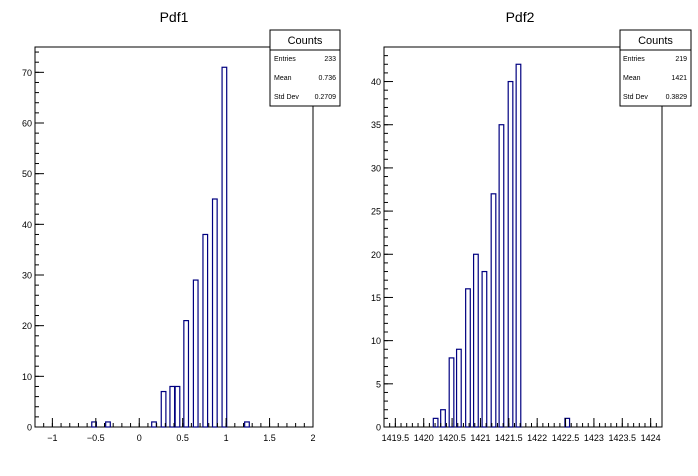  What do you see at coordinates (623, 438) in the screenshot?
I see `x-tick-label: 1423.5` at bounding box center [623, 438].